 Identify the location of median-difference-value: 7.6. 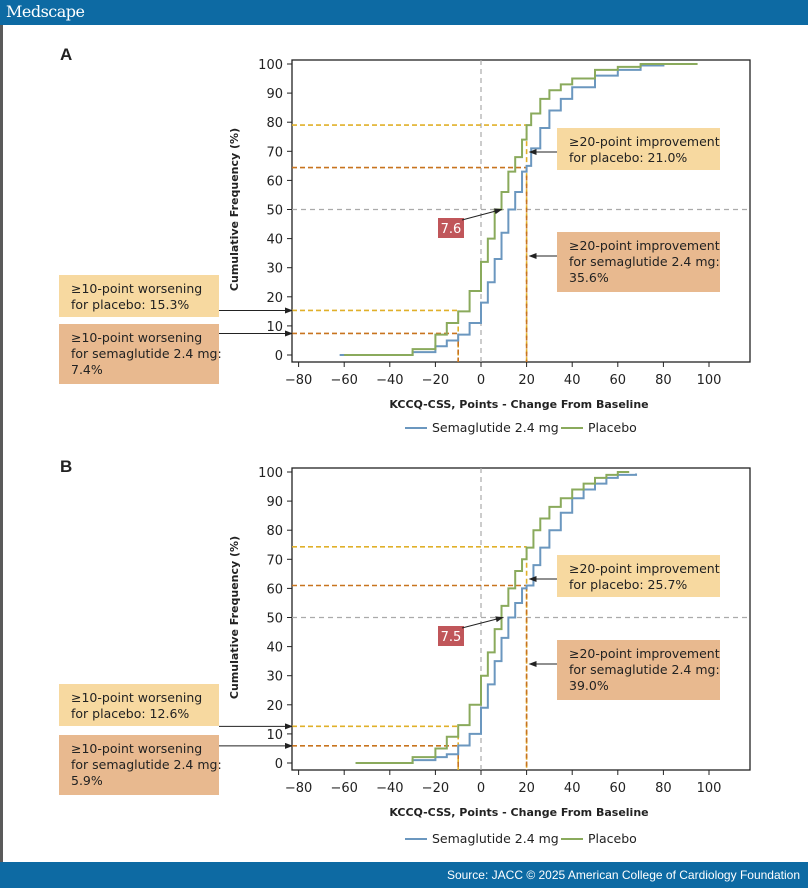
(451, 229).